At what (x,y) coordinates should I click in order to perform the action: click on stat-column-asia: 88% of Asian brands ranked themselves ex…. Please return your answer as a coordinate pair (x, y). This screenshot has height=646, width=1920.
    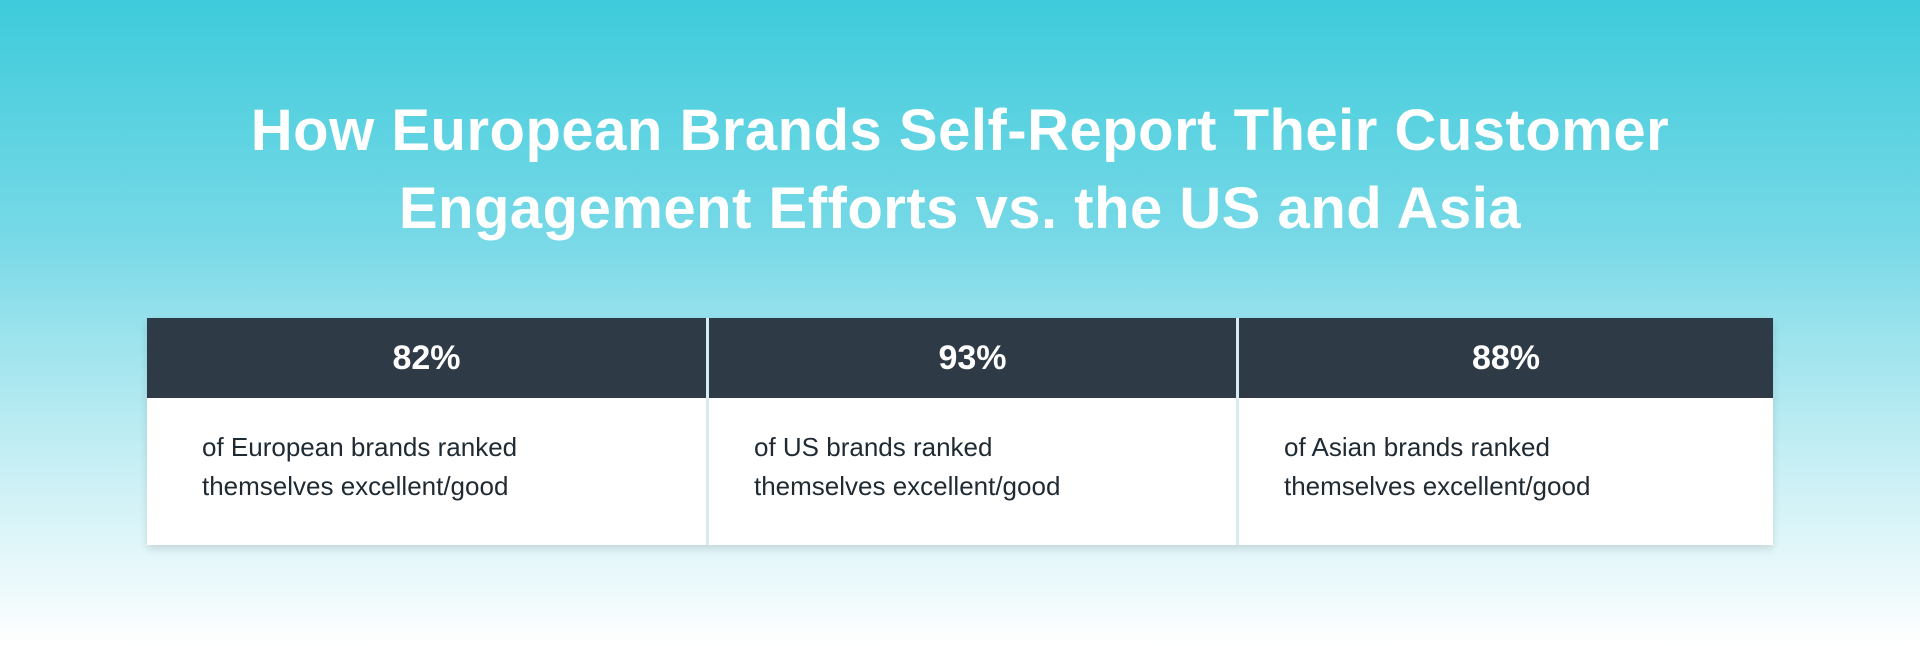
    Looking at the image, I should click on (1504, 431).